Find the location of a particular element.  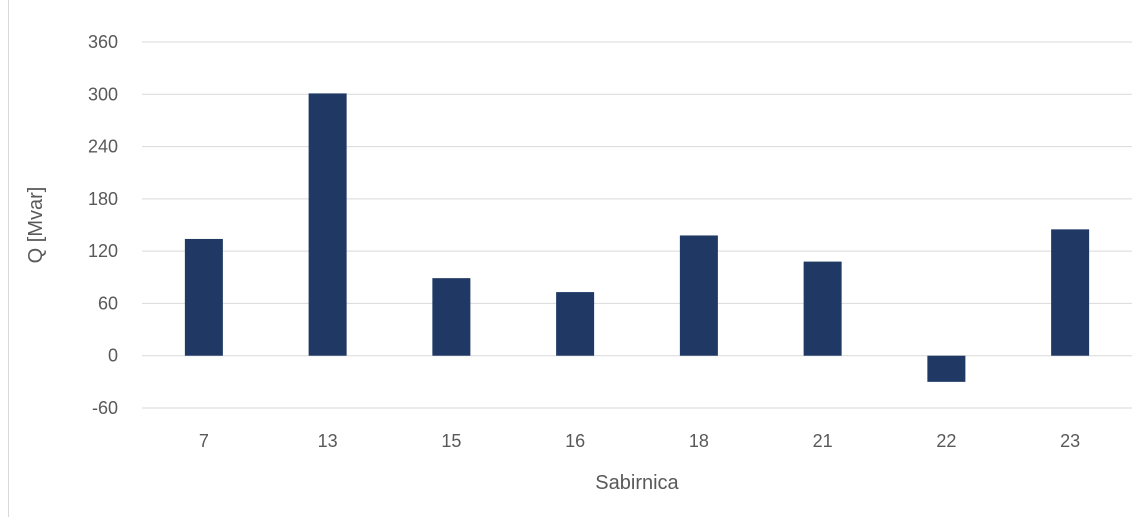

x-tick-label: 18 is located at coordinates (699, 441).